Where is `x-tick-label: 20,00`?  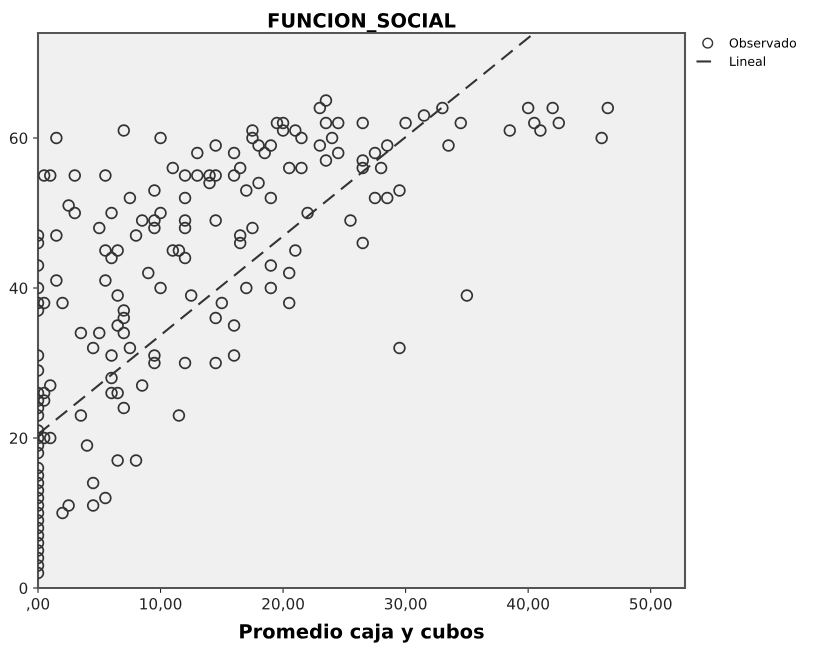
x-tick-label: 20,00 is located at coordinates (283, 605).